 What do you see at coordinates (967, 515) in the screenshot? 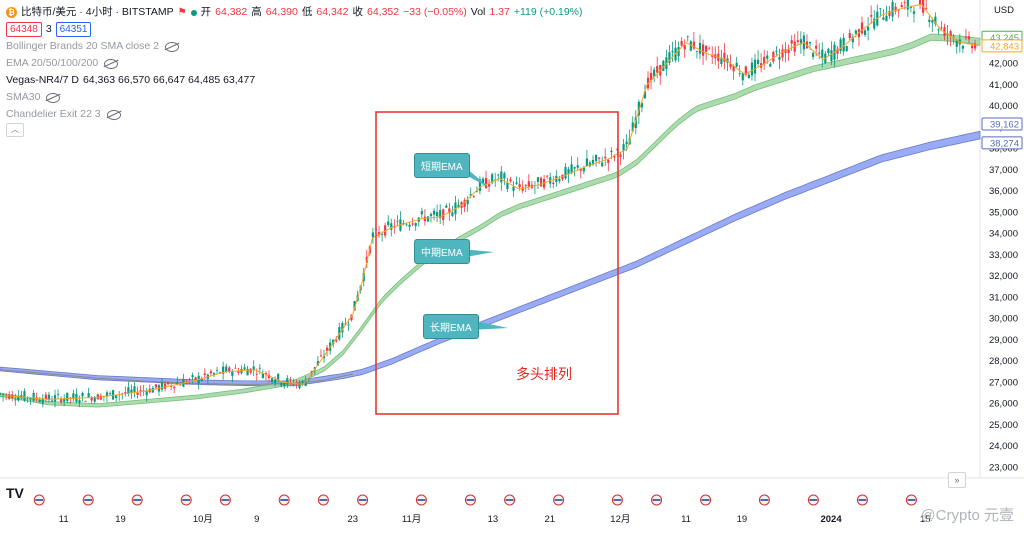
I see `watermark: @Crypto 元壹` at bounding box center [967, 515].